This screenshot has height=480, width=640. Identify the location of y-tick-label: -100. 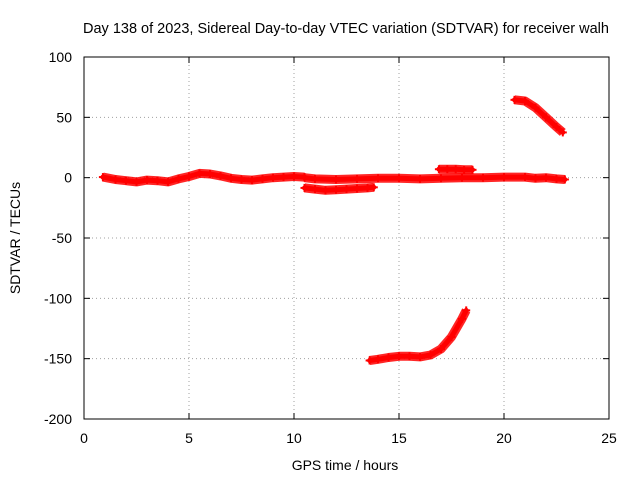
(58, 298).